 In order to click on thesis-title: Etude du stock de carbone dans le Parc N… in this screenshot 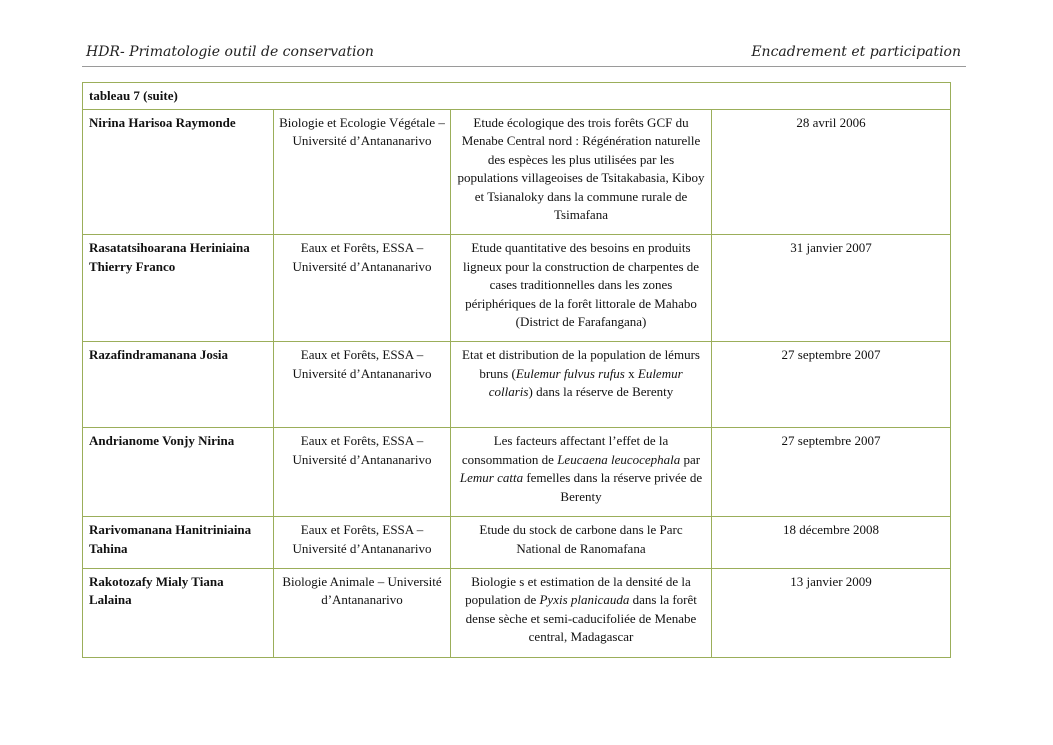, I will do `click(581, 542)`.